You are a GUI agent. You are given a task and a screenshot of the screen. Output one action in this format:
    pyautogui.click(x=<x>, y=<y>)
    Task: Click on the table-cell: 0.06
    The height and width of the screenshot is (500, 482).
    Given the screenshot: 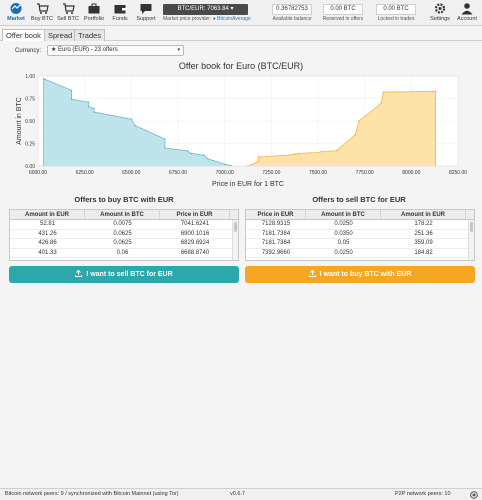 What is the action you would take?
    pyautogui.click(x=122, y=252)
    